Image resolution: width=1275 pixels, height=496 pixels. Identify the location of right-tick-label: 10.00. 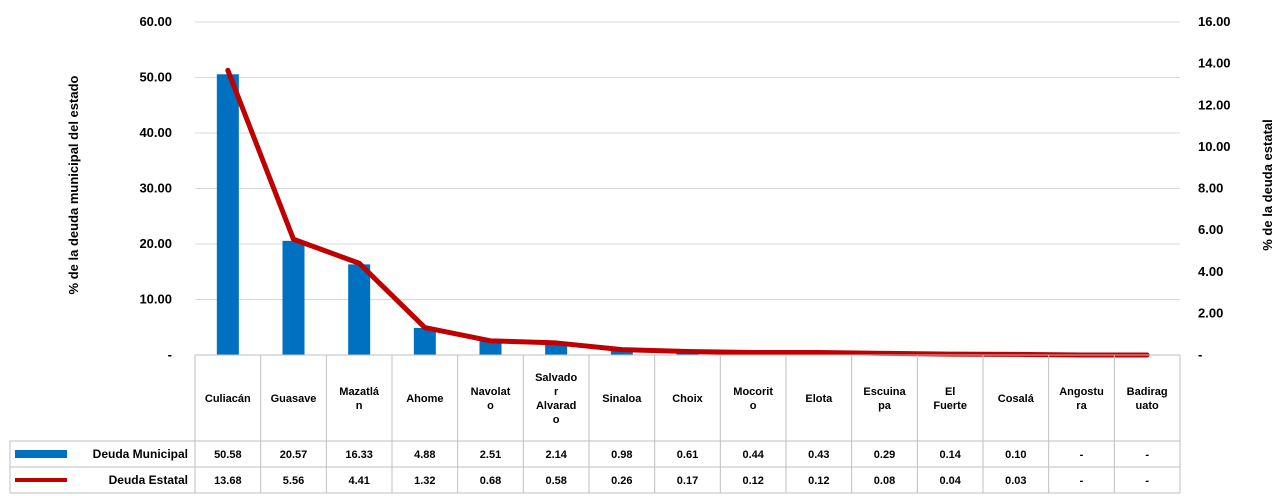
(1214, 146).